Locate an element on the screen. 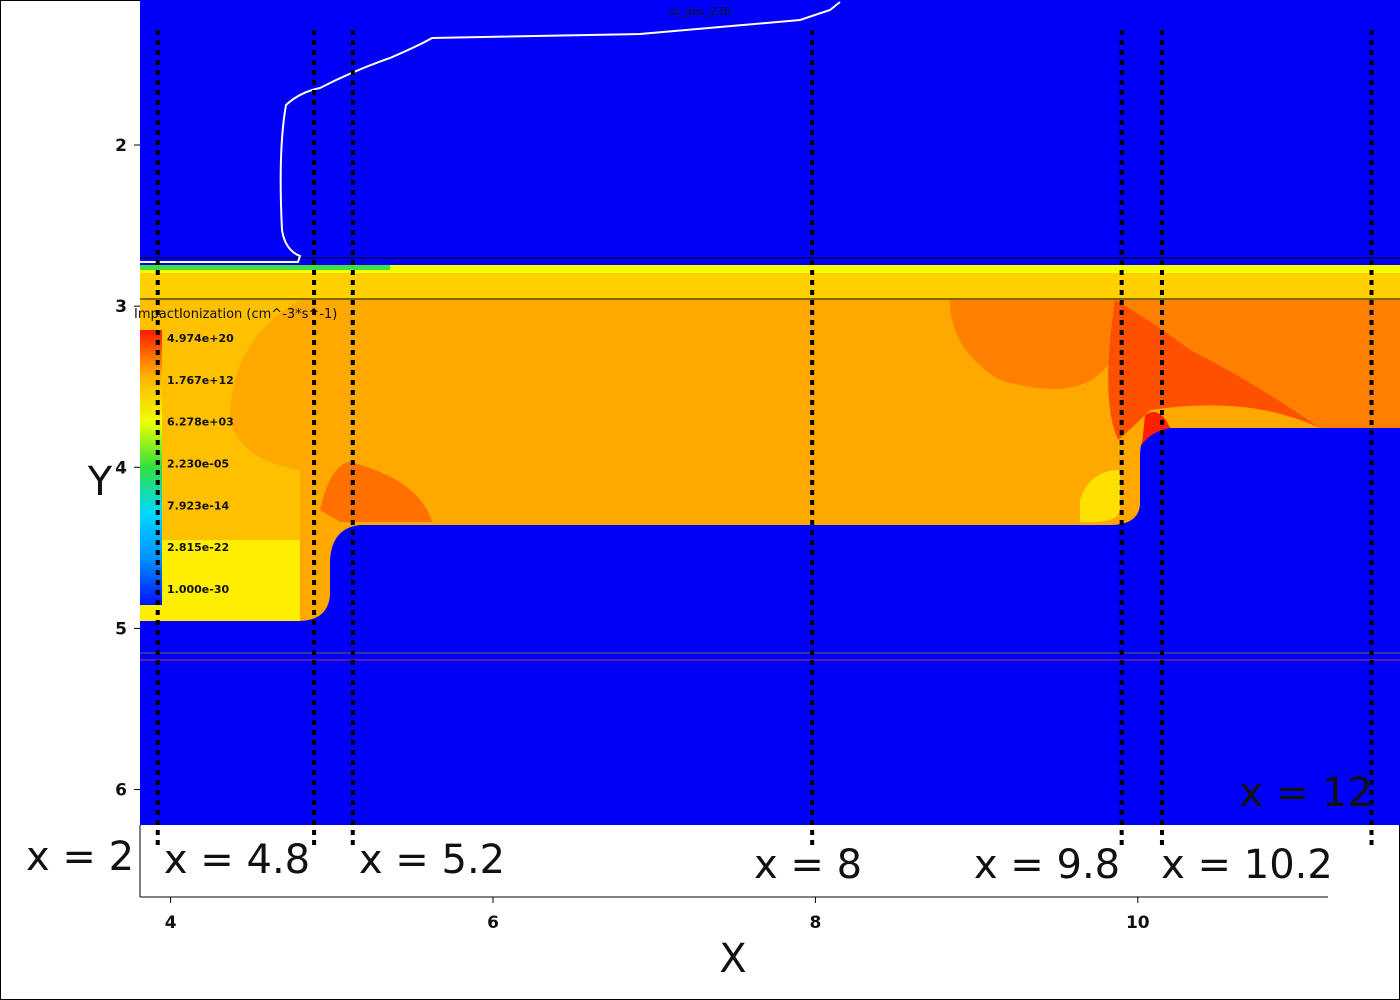  cutline-label: x = 5.2 is located at coordinates (432, 860).